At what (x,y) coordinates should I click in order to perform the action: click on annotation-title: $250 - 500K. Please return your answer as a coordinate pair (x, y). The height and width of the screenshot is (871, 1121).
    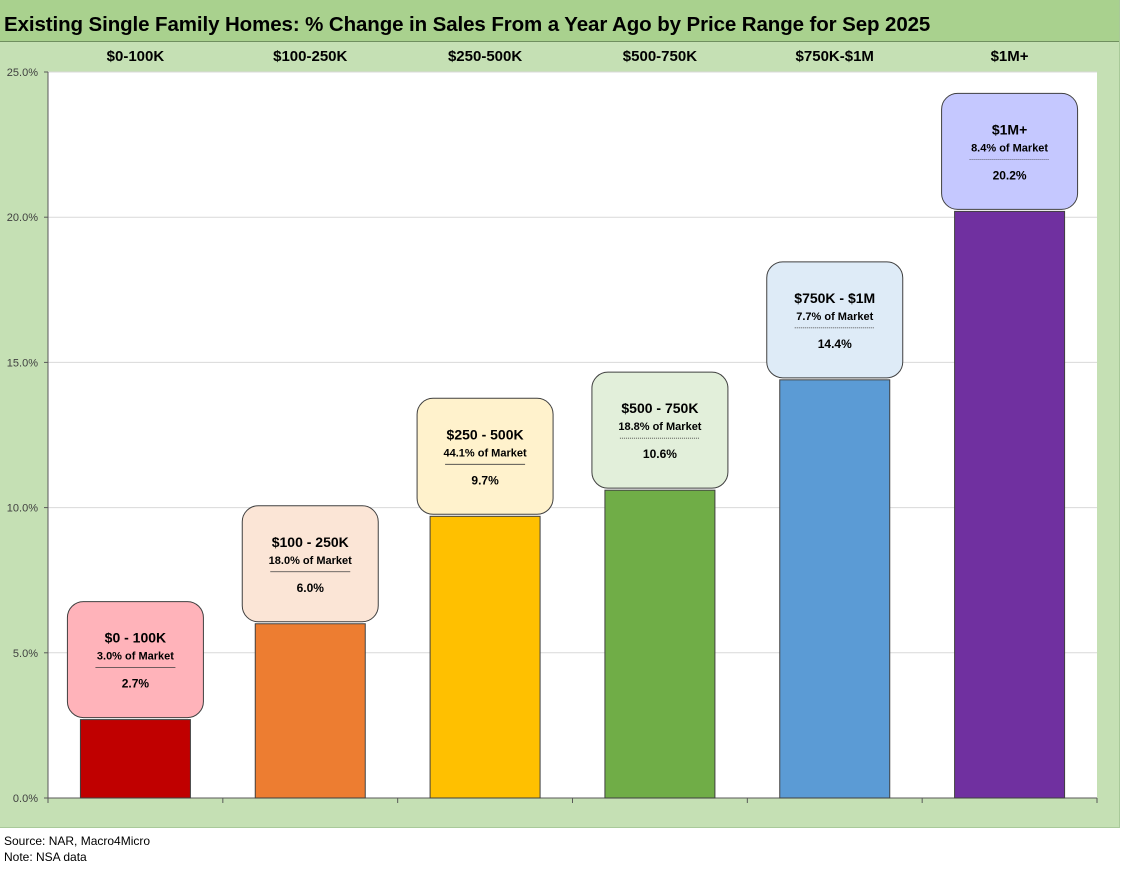
    Looking at the image, I should click on (485, 434).